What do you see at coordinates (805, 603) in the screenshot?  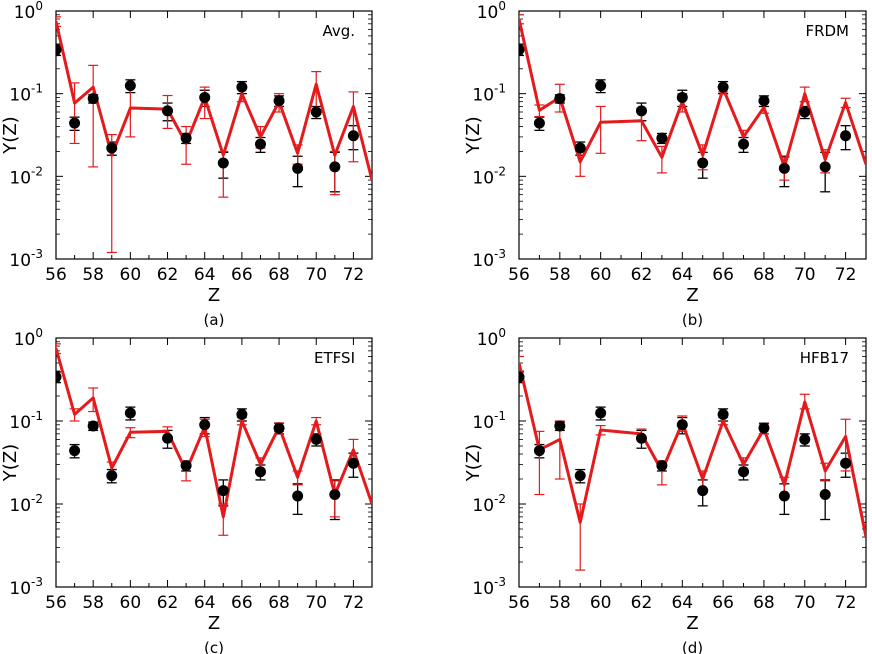 I see `x-tick-label: 70` at bounding box center [805, 603].